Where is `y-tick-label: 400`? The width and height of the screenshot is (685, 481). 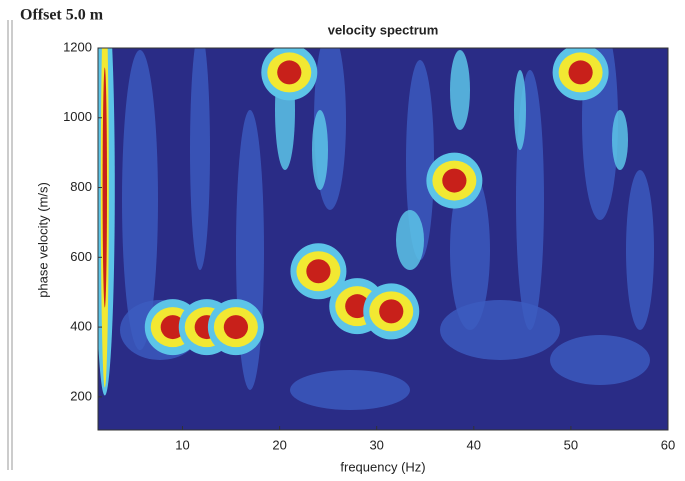
y-tick-label: 400 is located at coordinates (81, 326).